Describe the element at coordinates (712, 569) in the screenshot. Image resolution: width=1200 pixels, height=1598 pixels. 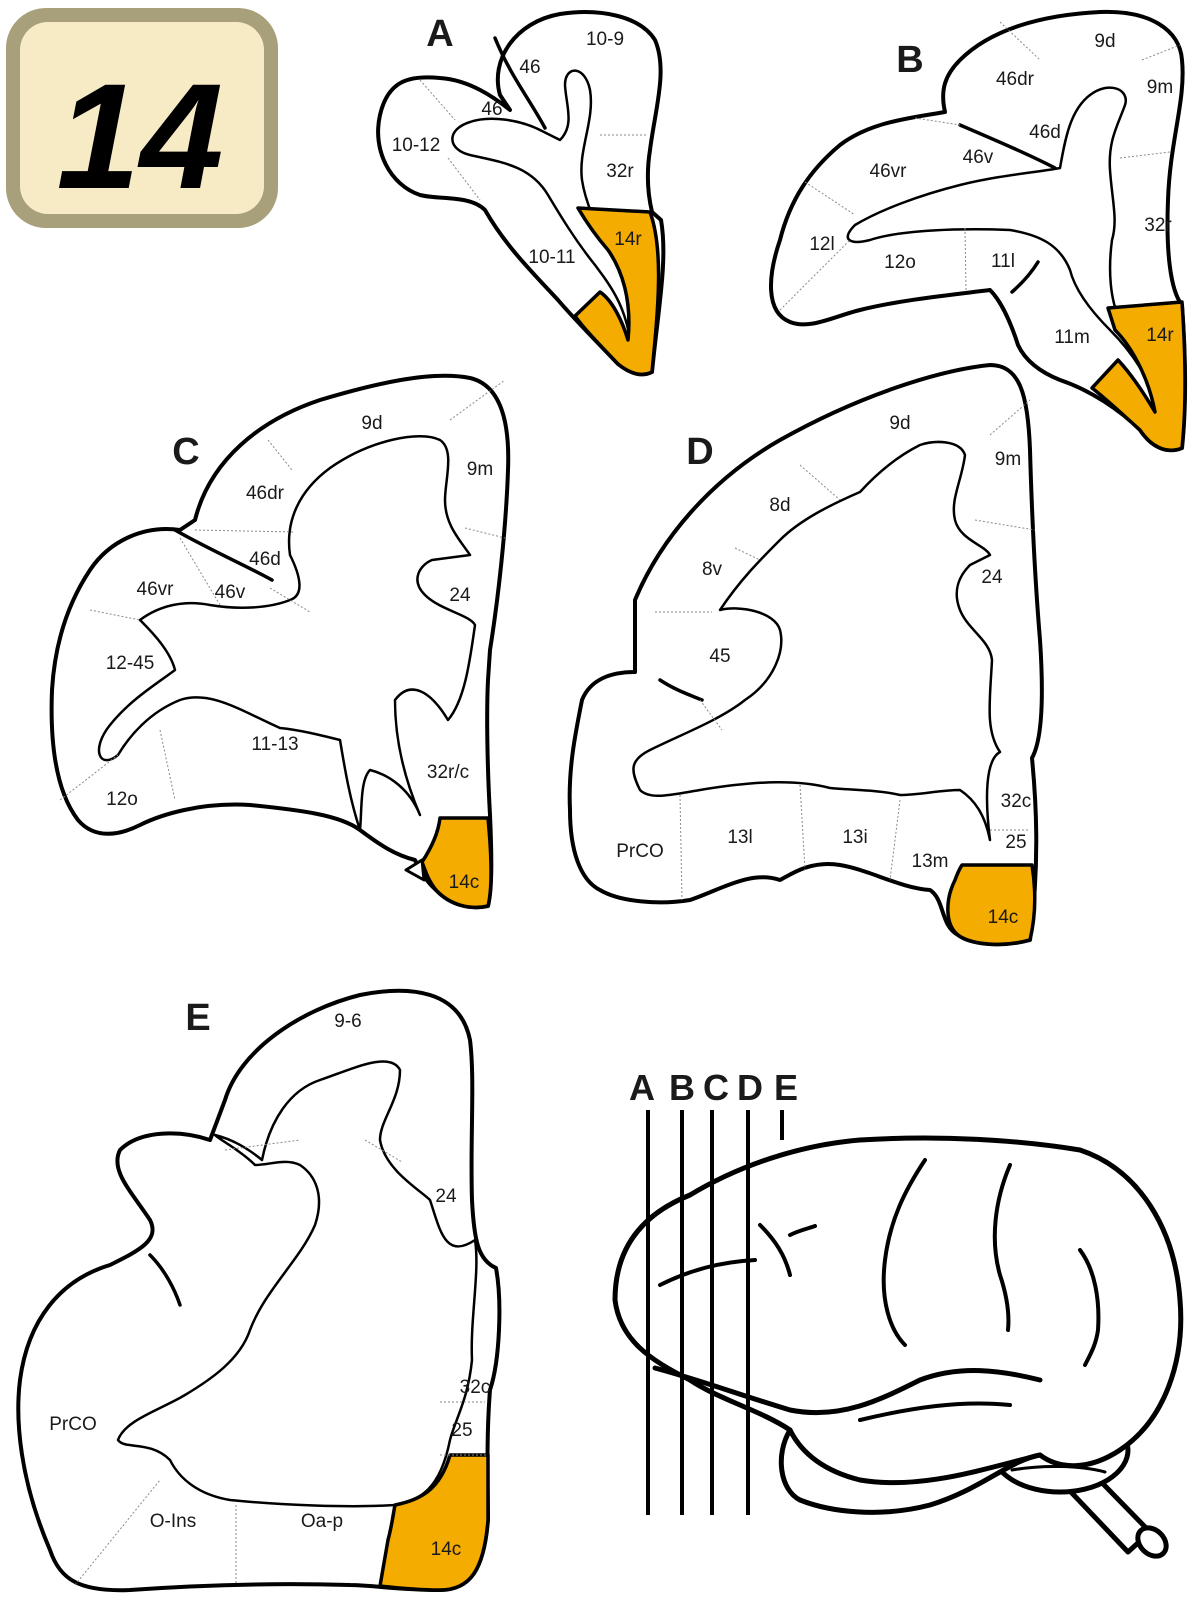
I see `area-label: 8v` at that location.